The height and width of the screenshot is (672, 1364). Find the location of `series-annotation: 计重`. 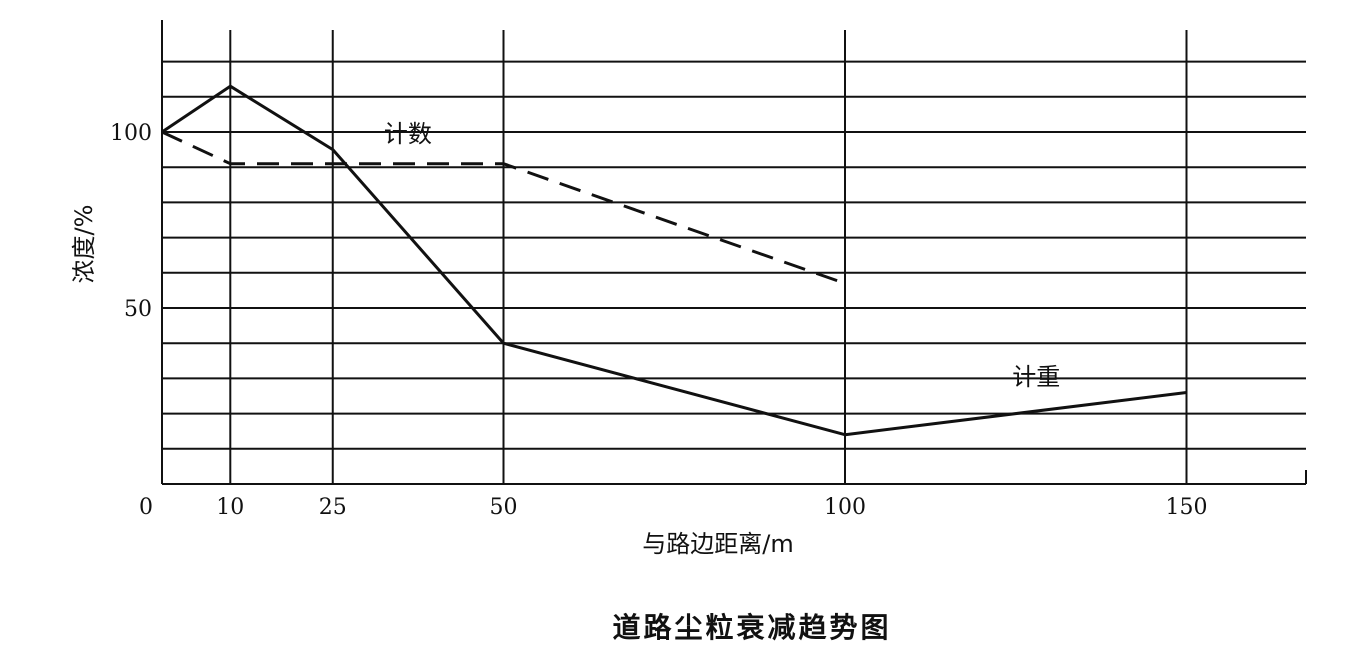

series-annotation: 计重 is located at coordinates (1036, 377).